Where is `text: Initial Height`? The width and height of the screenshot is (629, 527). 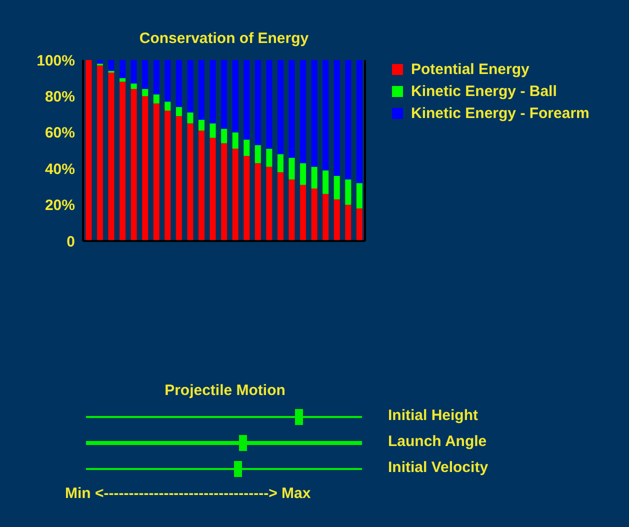 text: Initial Height is located at coordinates (433, 415).